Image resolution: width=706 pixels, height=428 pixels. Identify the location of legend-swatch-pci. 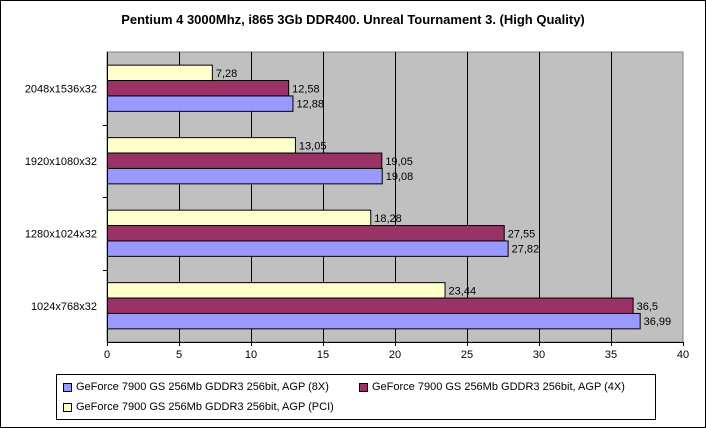
(67, 407).